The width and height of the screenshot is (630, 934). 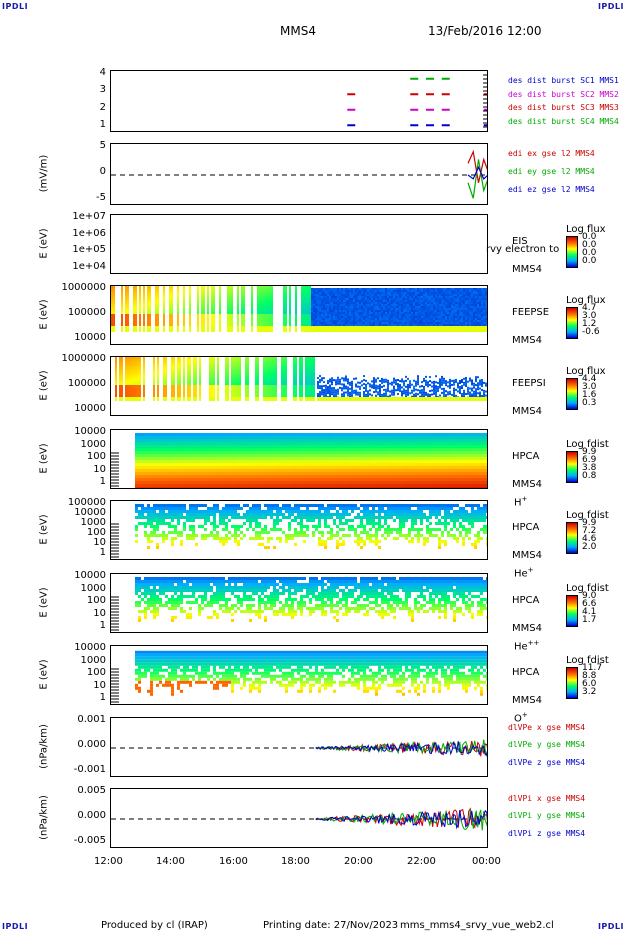 What do you see at coordinates (547, 833) in the screenshot?
I see `legend-entry: dlVPi z gse MMS4` at bounding box center [547, 833].